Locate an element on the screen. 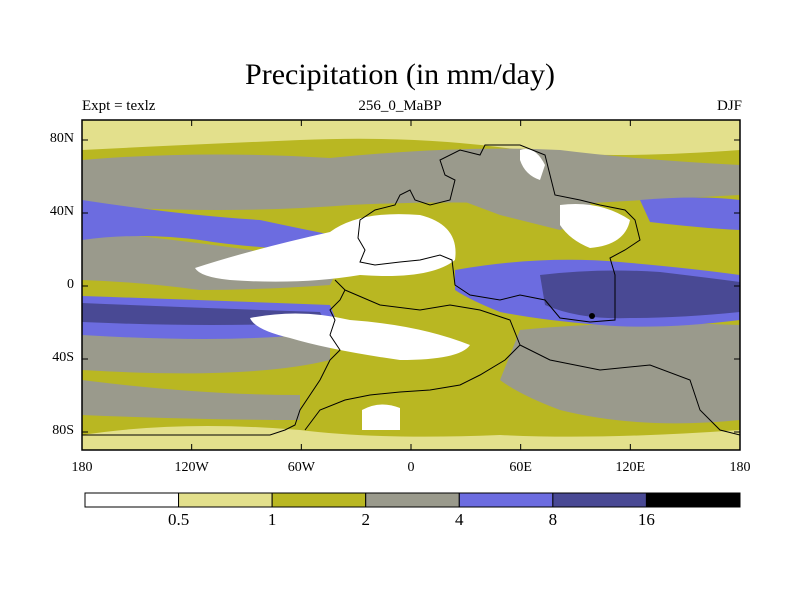 This screenshot has height=600, width=800. colorbar-label: 4 is located at coordinates (459, 519).